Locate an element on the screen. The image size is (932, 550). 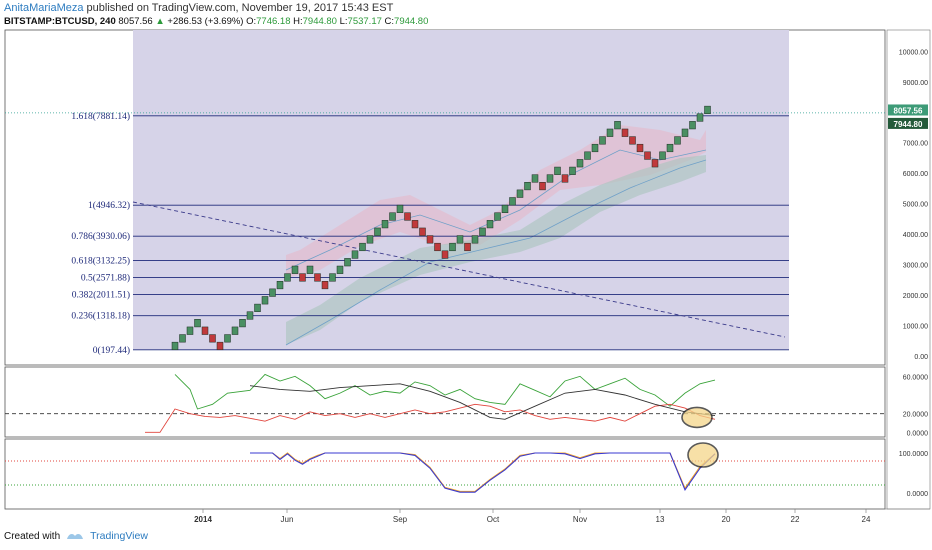
tradingview-logo-icon is located at coordinates (75, 536).